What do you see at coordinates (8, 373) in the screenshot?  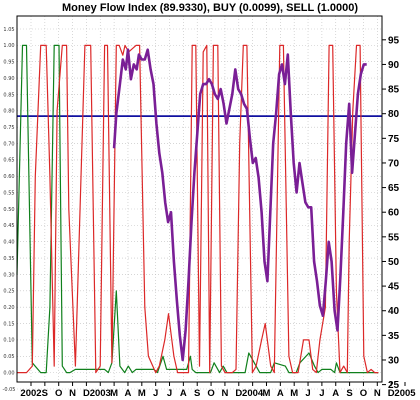 I see `left-tick-label: 0.00` at bounding box center [8, 373].